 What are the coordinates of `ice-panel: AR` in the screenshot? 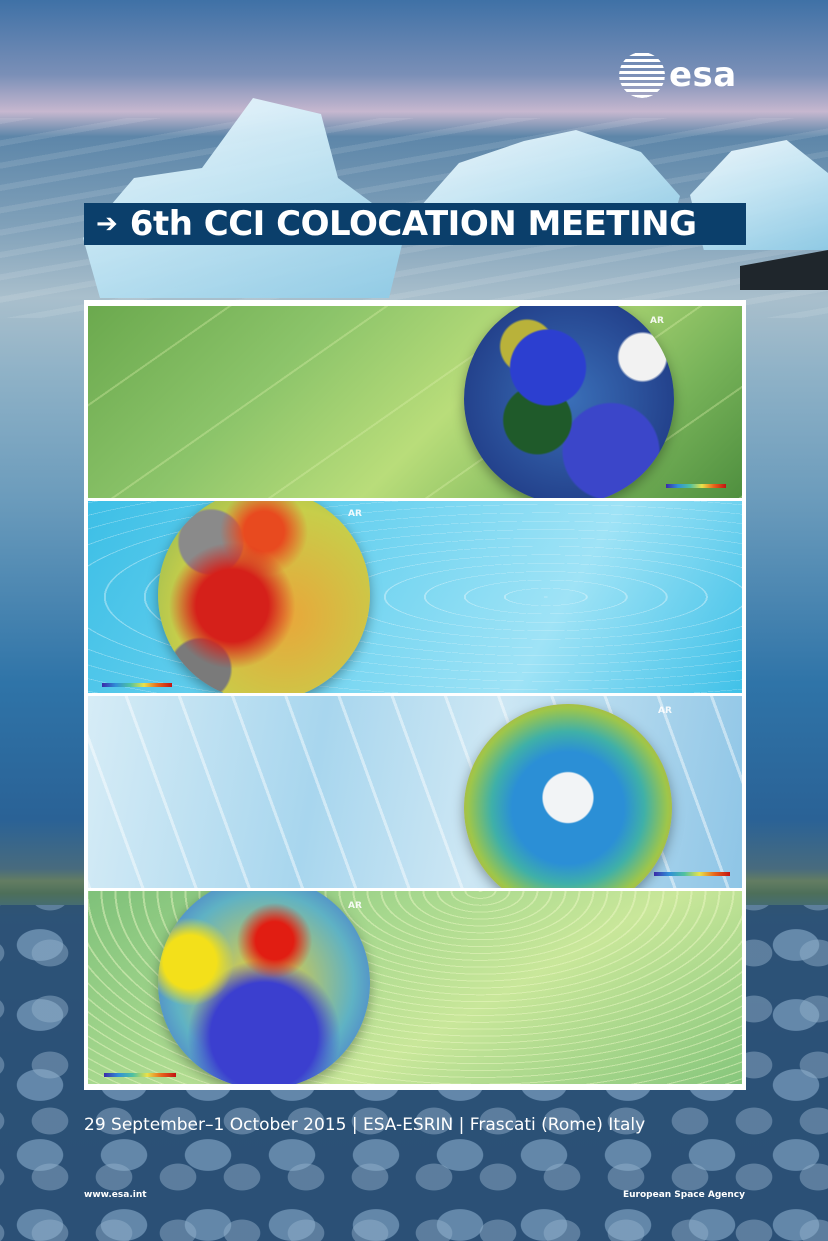 It's located at (415, 792).